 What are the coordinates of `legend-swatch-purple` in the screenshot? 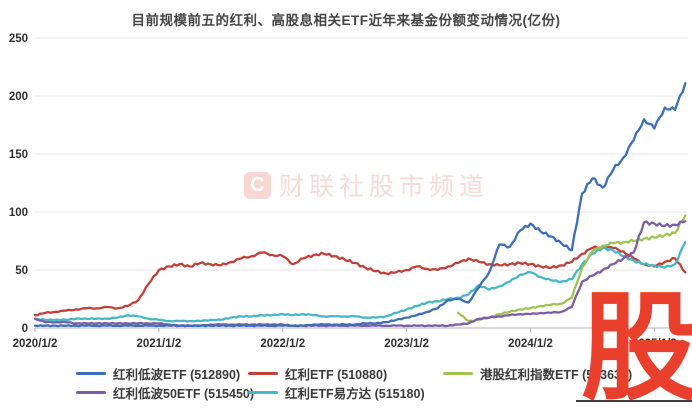 It's located at (91, 392).